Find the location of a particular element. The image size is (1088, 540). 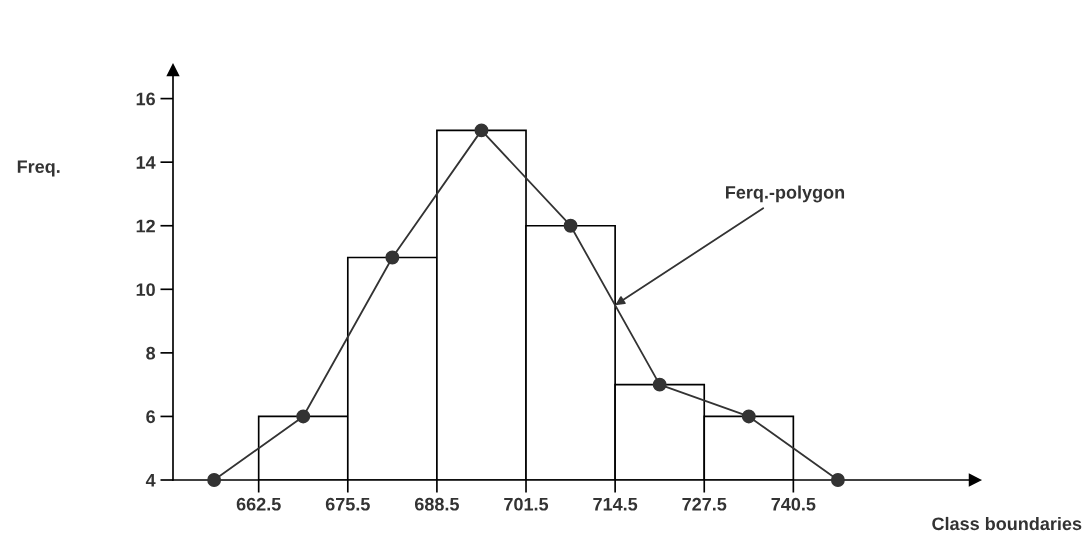

y-axis-title: Freq. is located at coordinates (38, 168).